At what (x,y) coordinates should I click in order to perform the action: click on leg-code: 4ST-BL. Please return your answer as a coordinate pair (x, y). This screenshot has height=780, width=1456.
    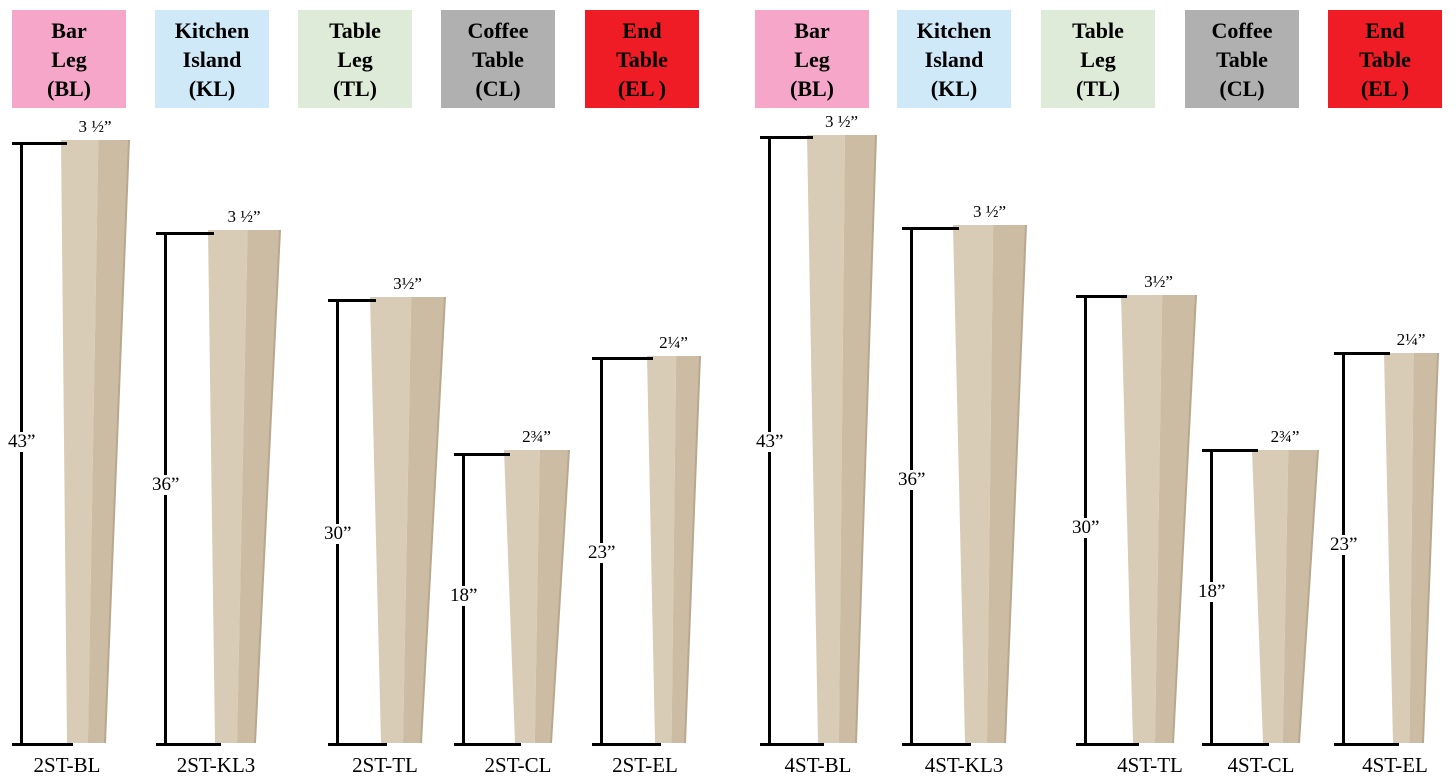
    Looking at the image, I should click on (818, 765).